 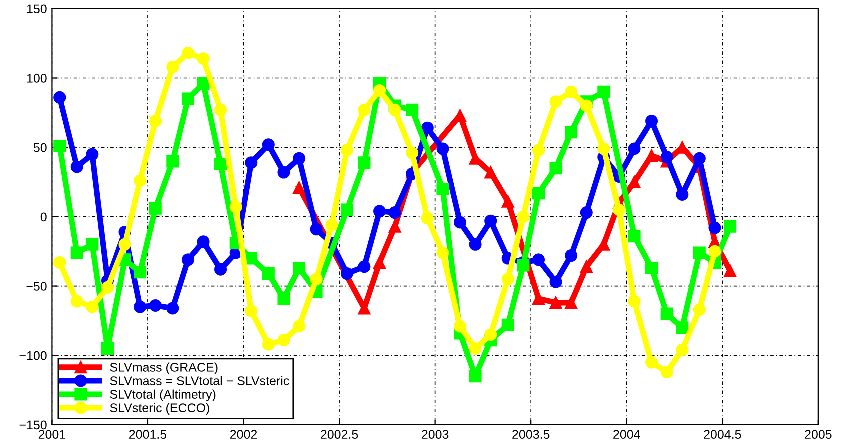 What do you see at coordinates (40, 147) in the screenshot?
I see `y-tick-label: 50` at bounding box center [40, 147].